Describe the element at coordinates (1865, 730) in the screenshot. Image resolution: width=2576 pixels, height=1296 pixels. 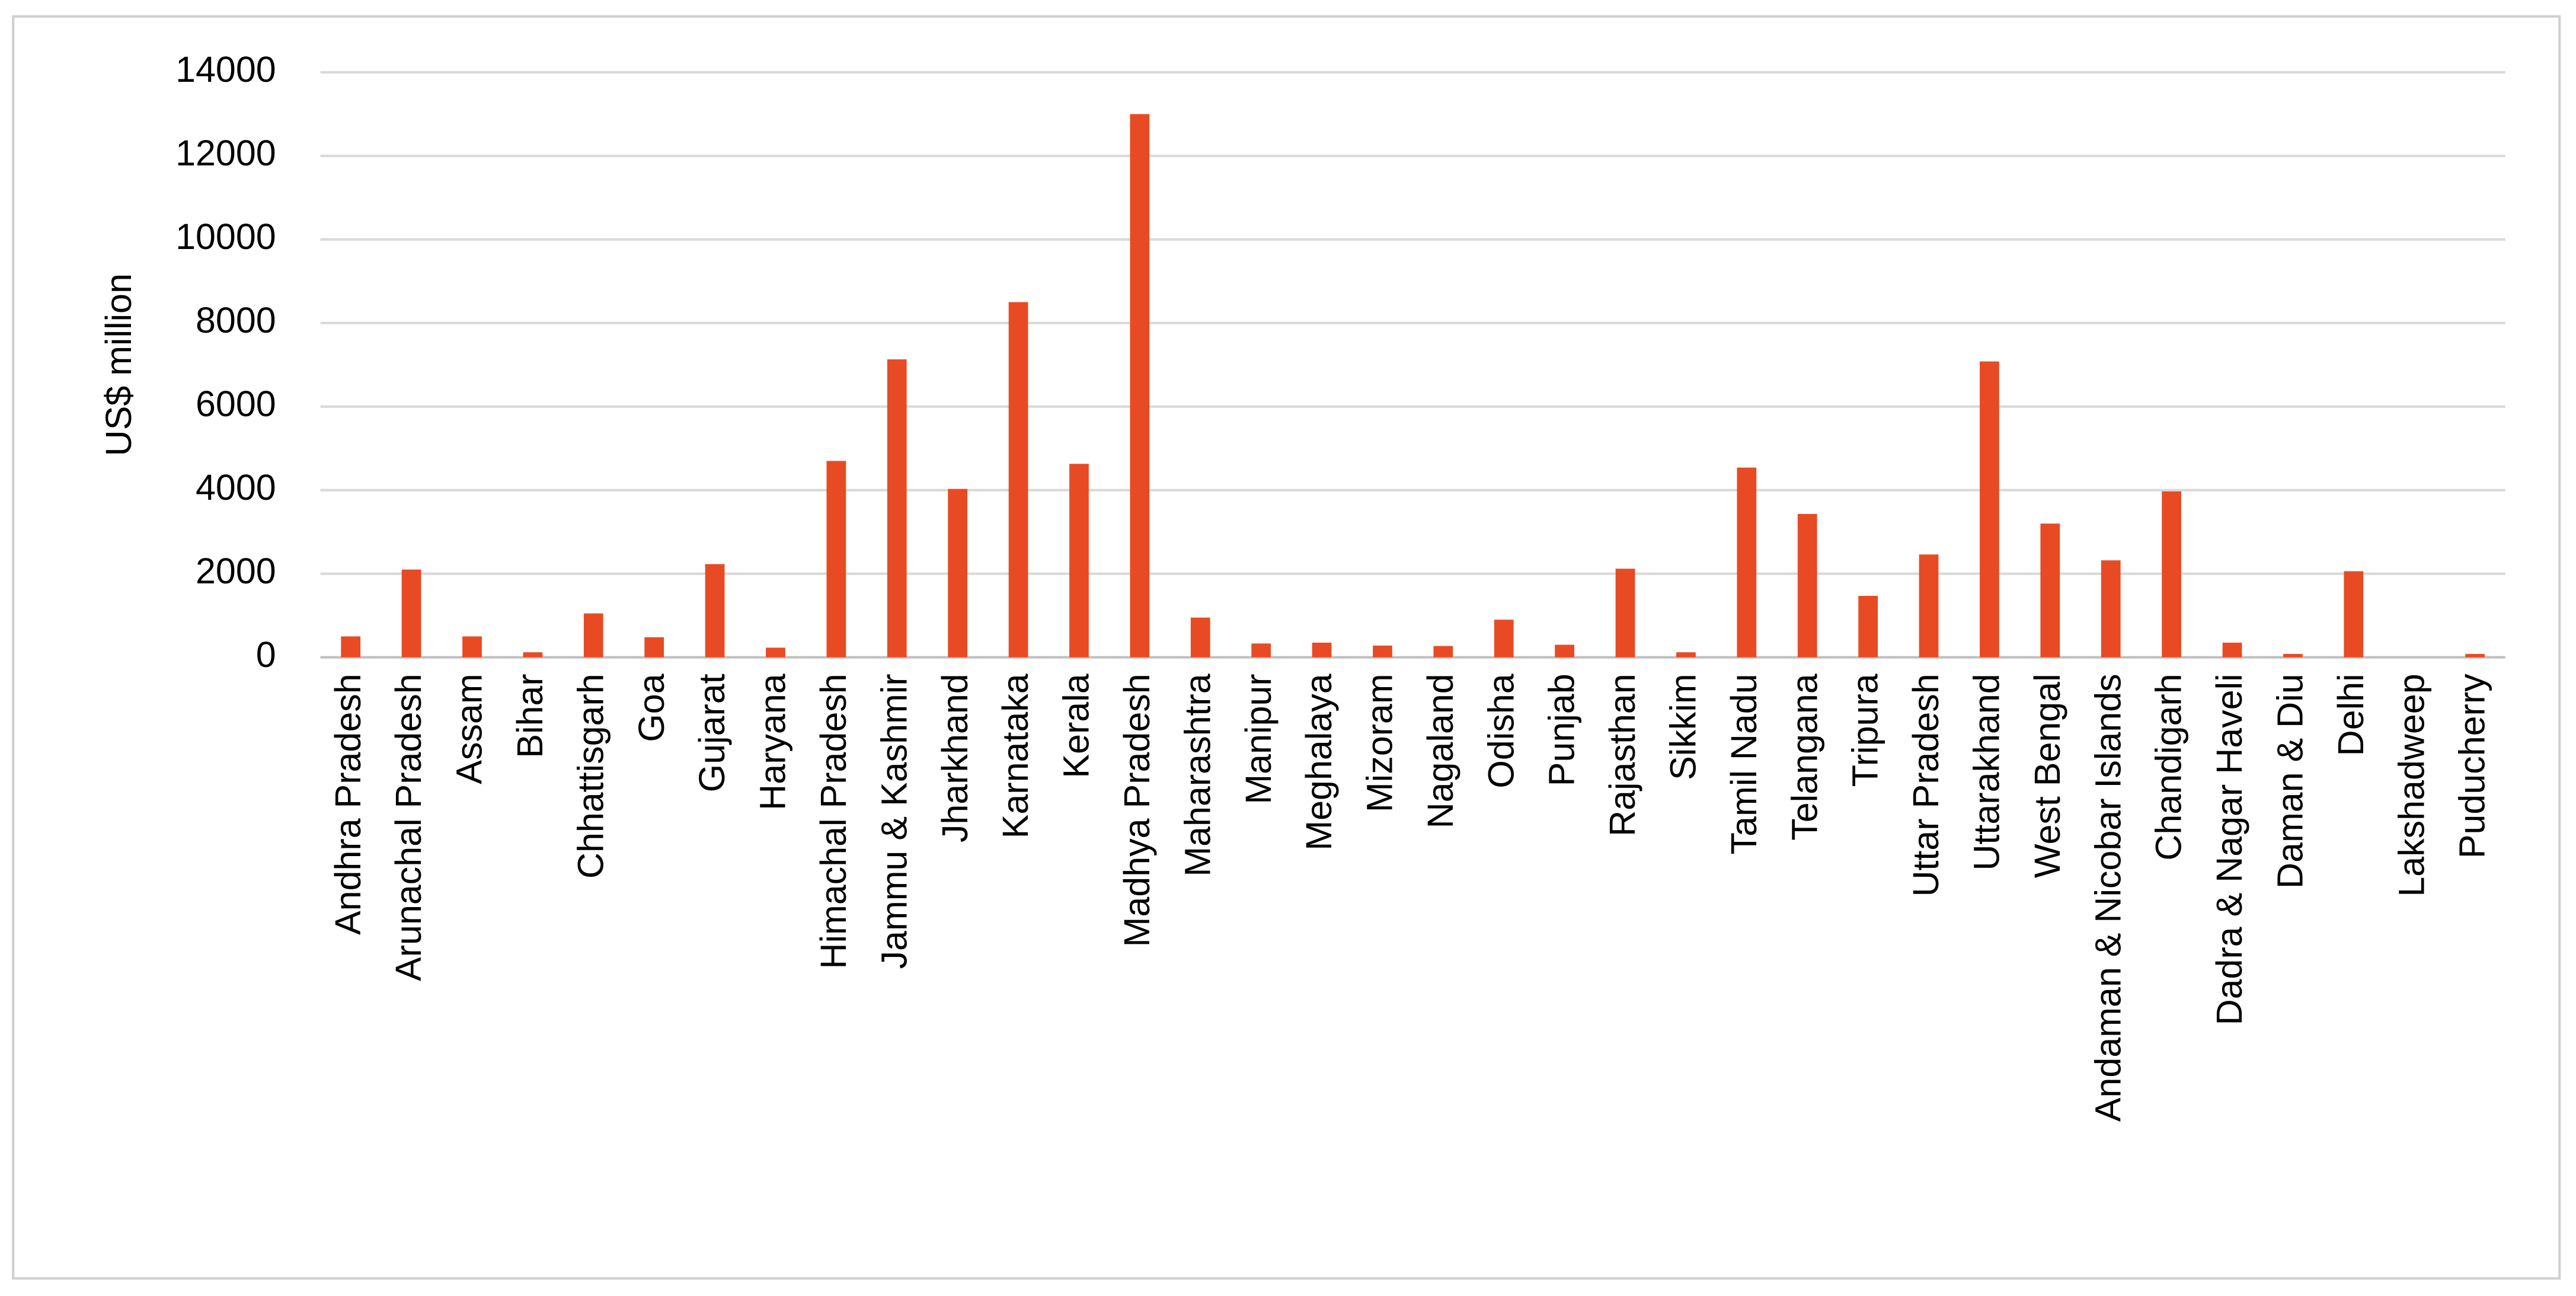
I see `x-tick-label: Tripura` at that location.